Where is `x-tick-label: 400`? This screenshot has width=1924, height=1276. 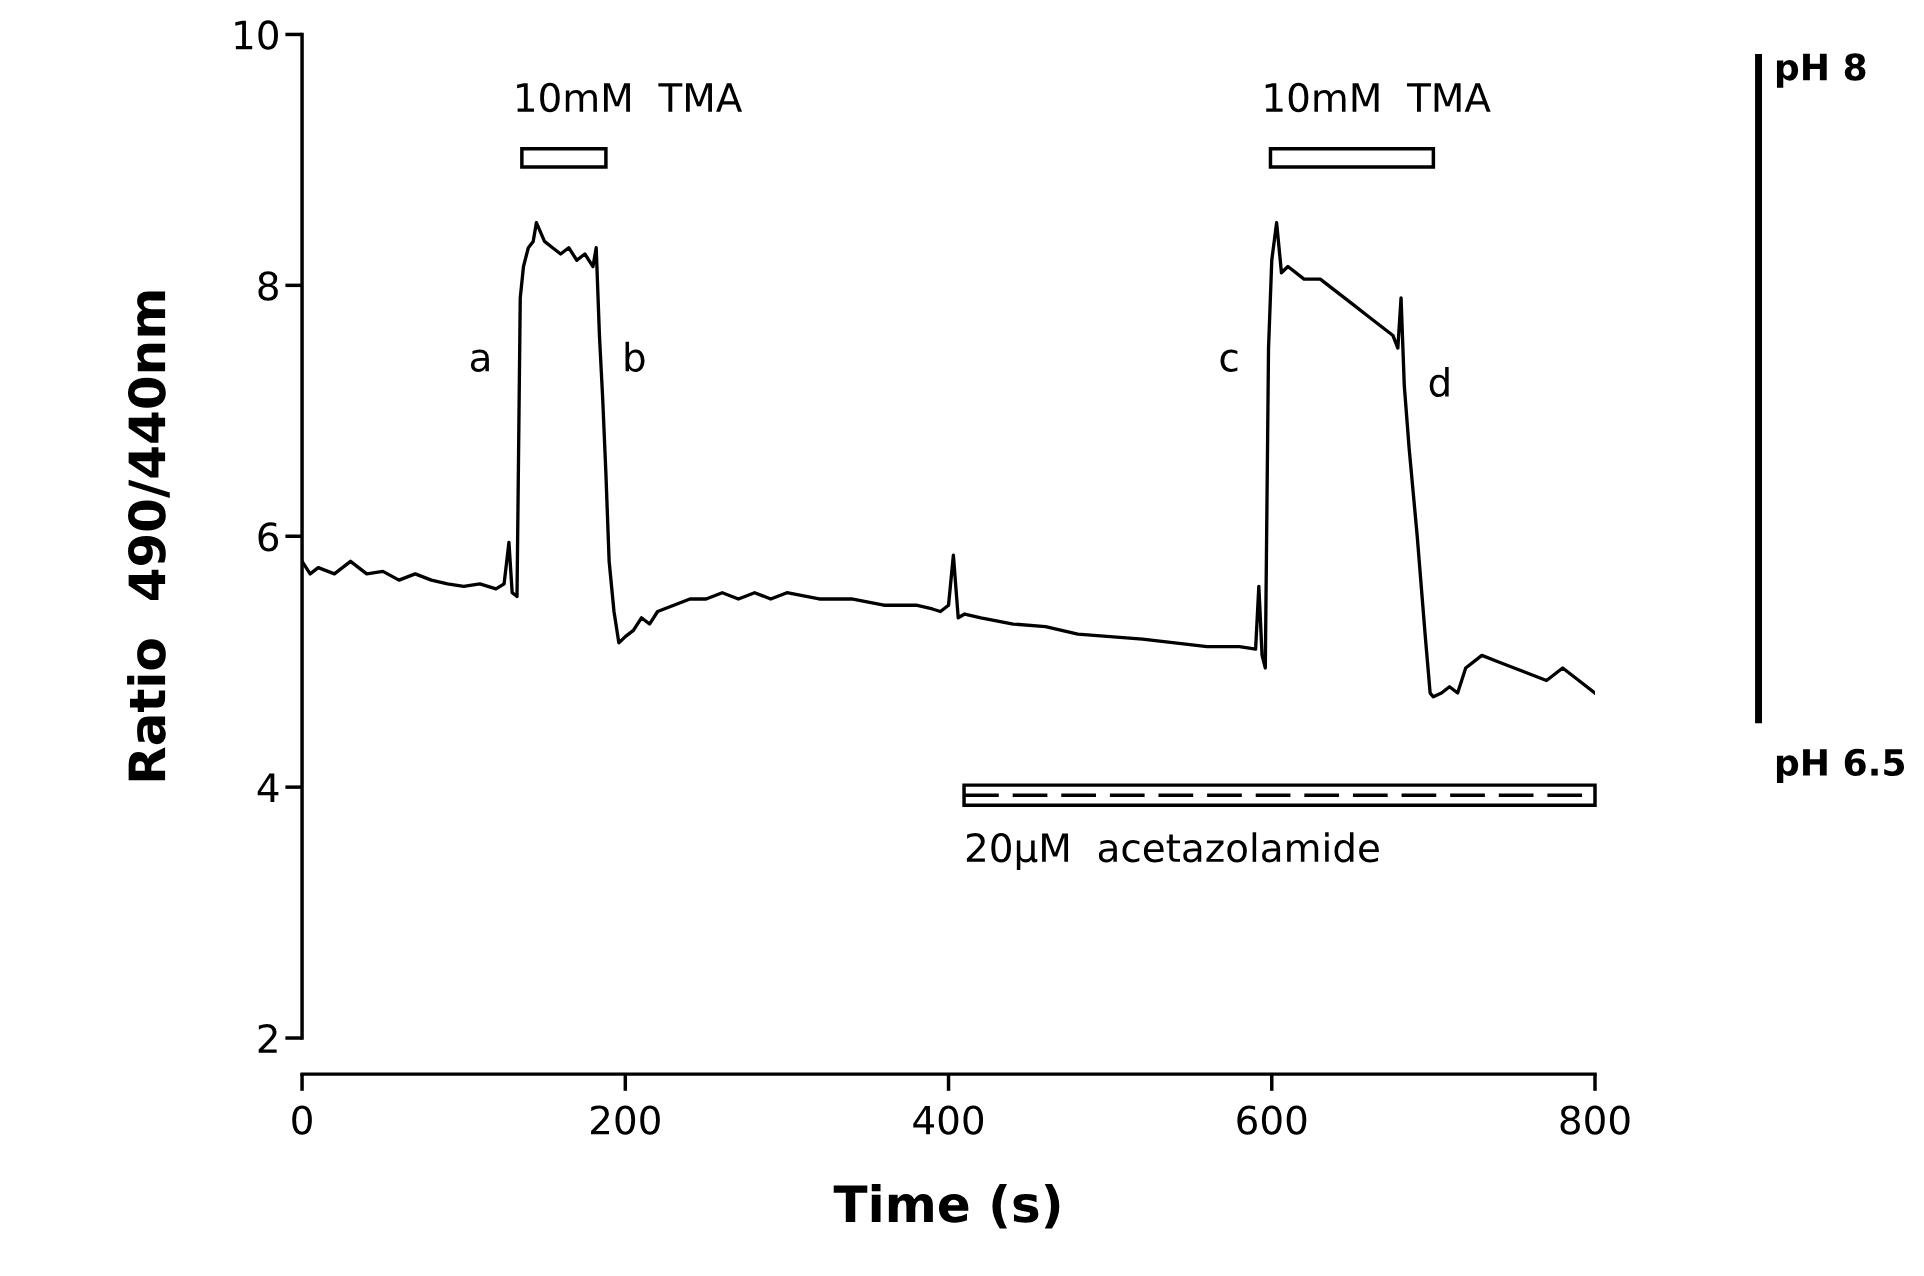
x-tick-label: 400 is located at coordinates (948, 1120).